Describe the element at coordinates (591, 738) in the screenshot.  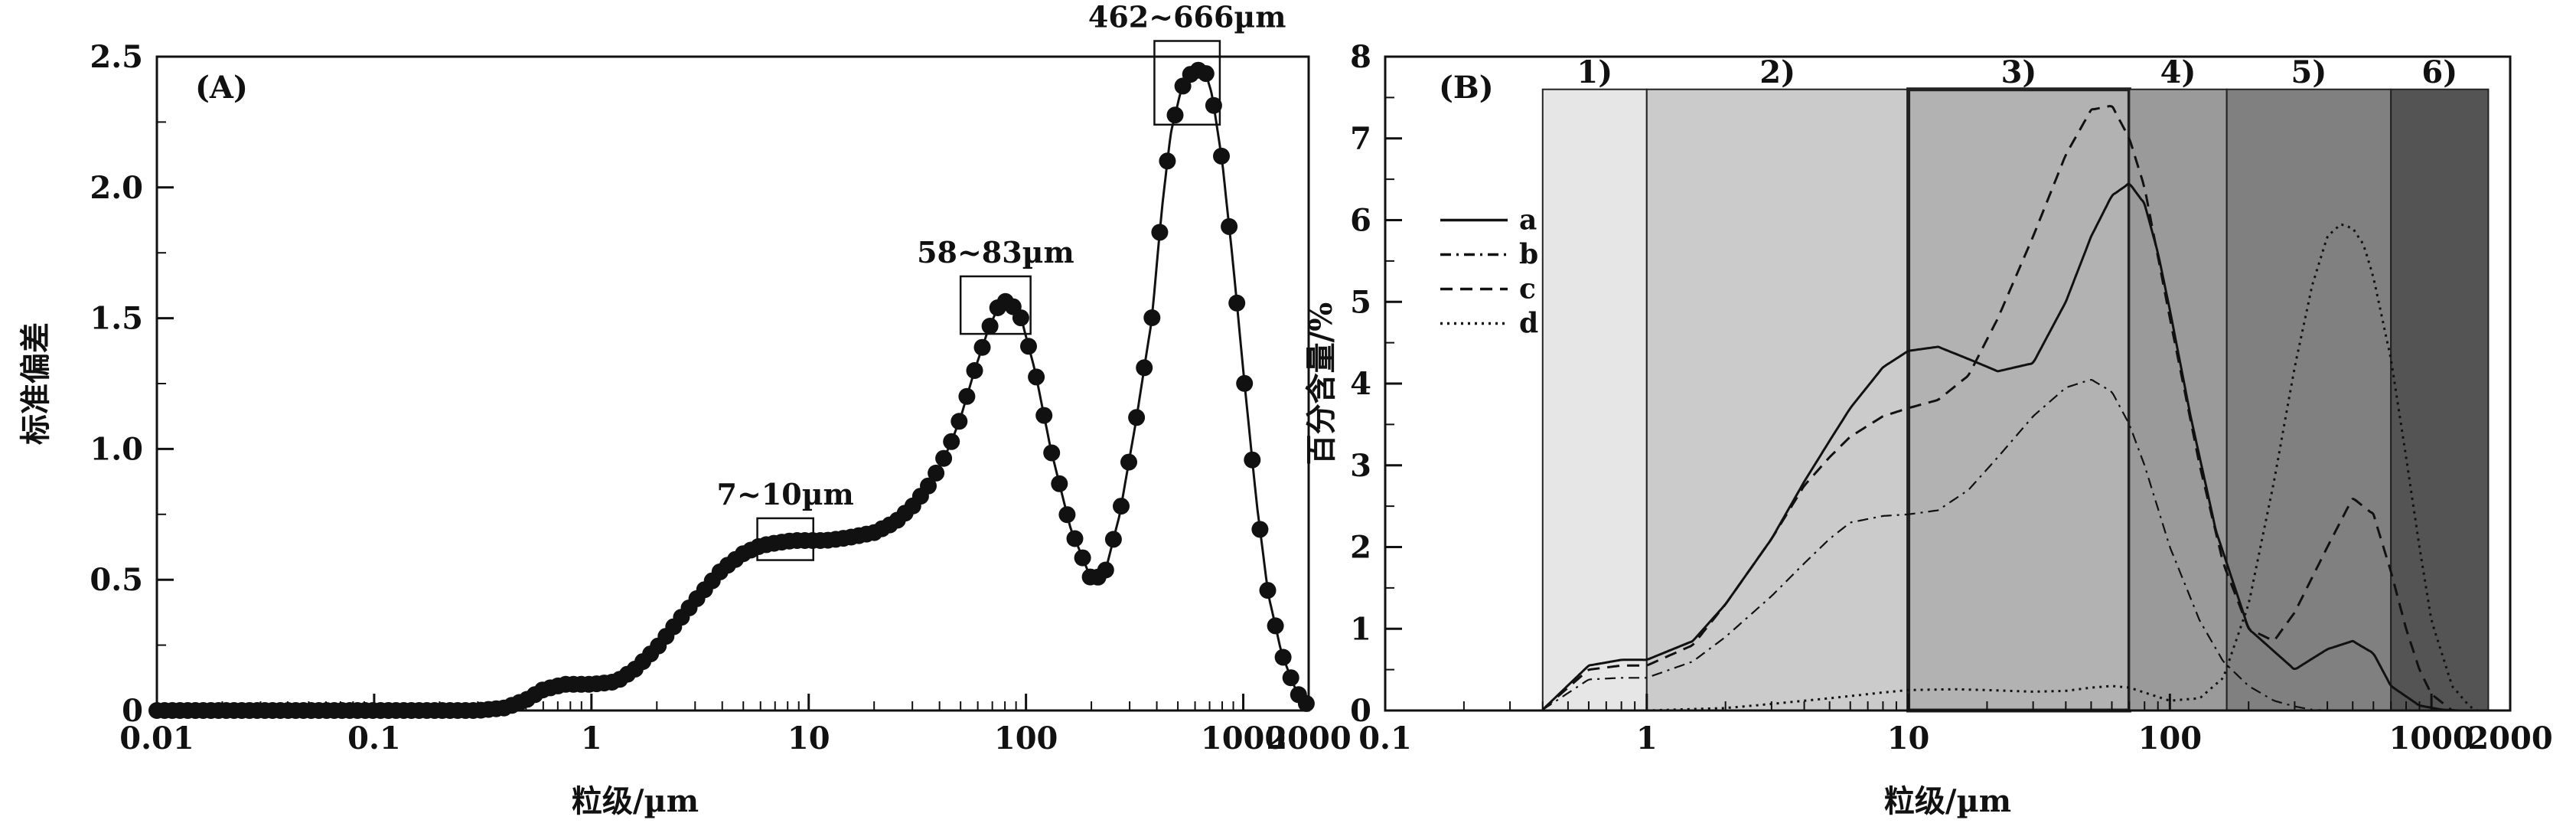
I see `x-tick-label: 1` at that location.